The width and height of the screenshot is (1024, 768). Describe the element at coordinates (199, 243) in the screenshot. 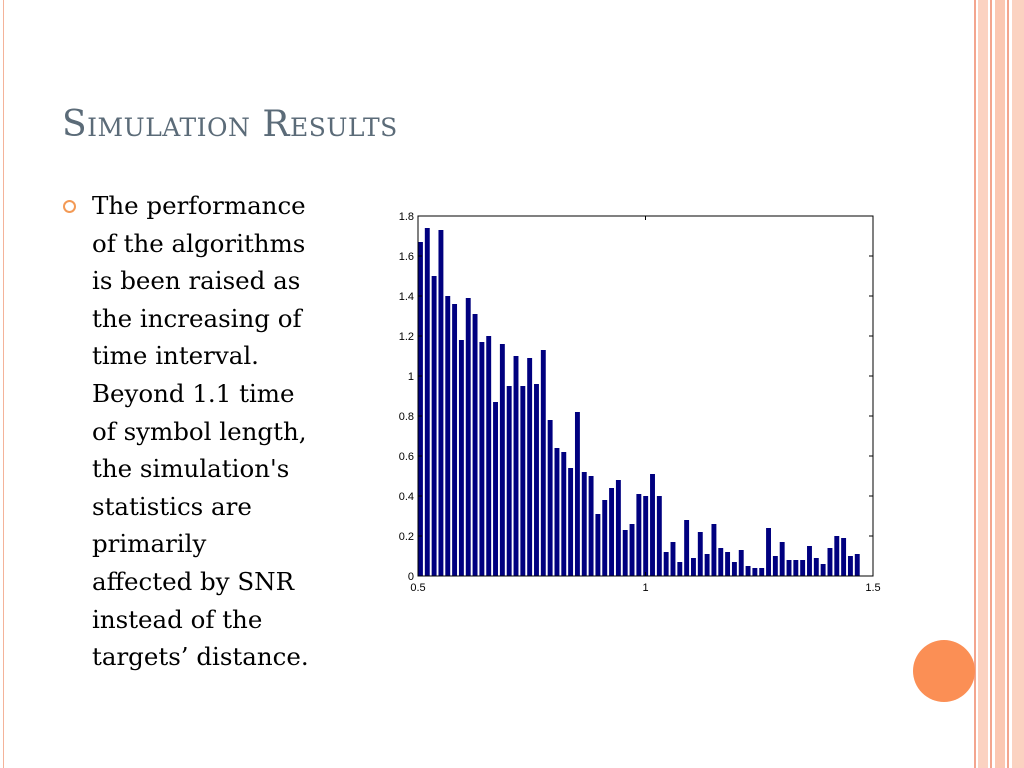

I see `bullet-line: of the algorithms` at that location.